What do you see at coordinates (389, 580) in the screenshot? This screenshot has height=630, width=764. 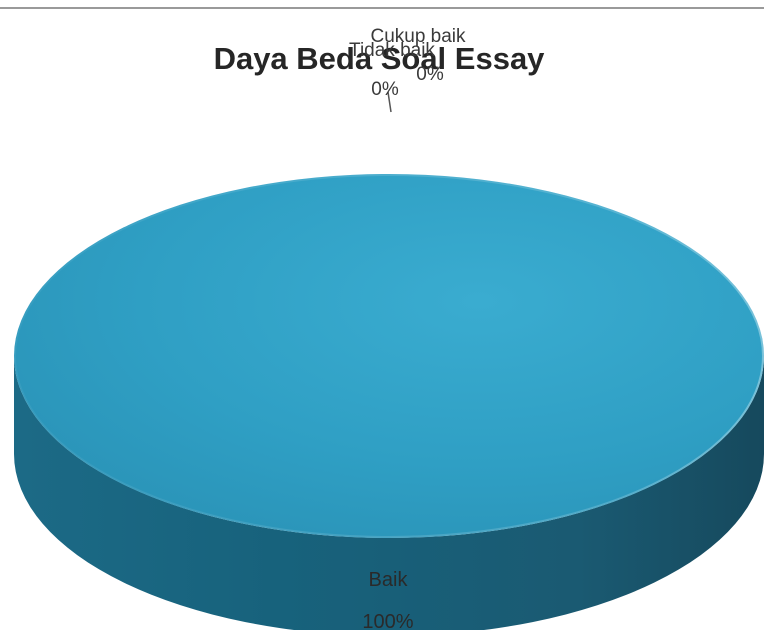 I see `data-label-baik-category: Baik` at bounding box center [389, 580].